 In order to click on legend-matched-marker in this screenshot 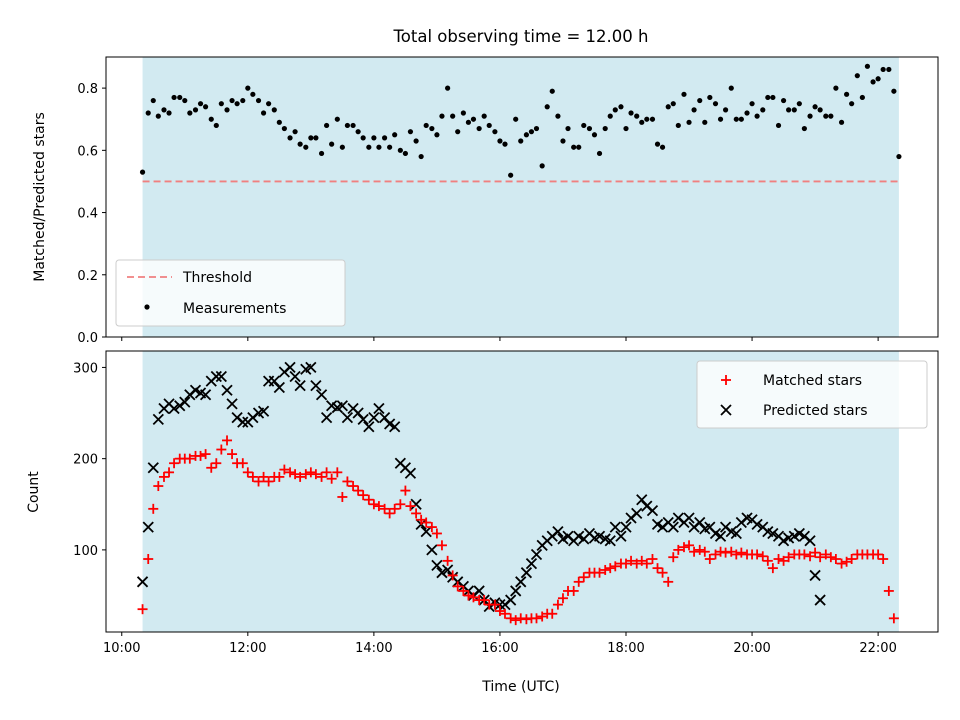, I will do `click(726, 380)`.